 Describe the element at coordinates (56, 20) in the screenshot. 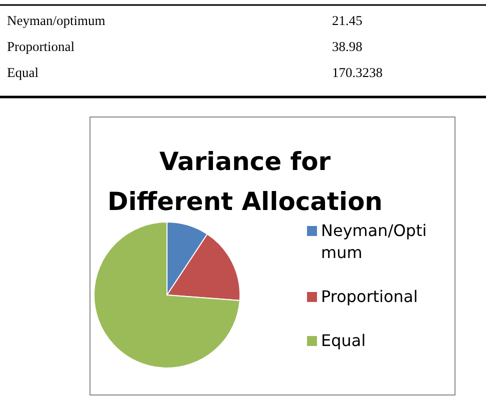

I see `text: Neyman/optimum` at that location.